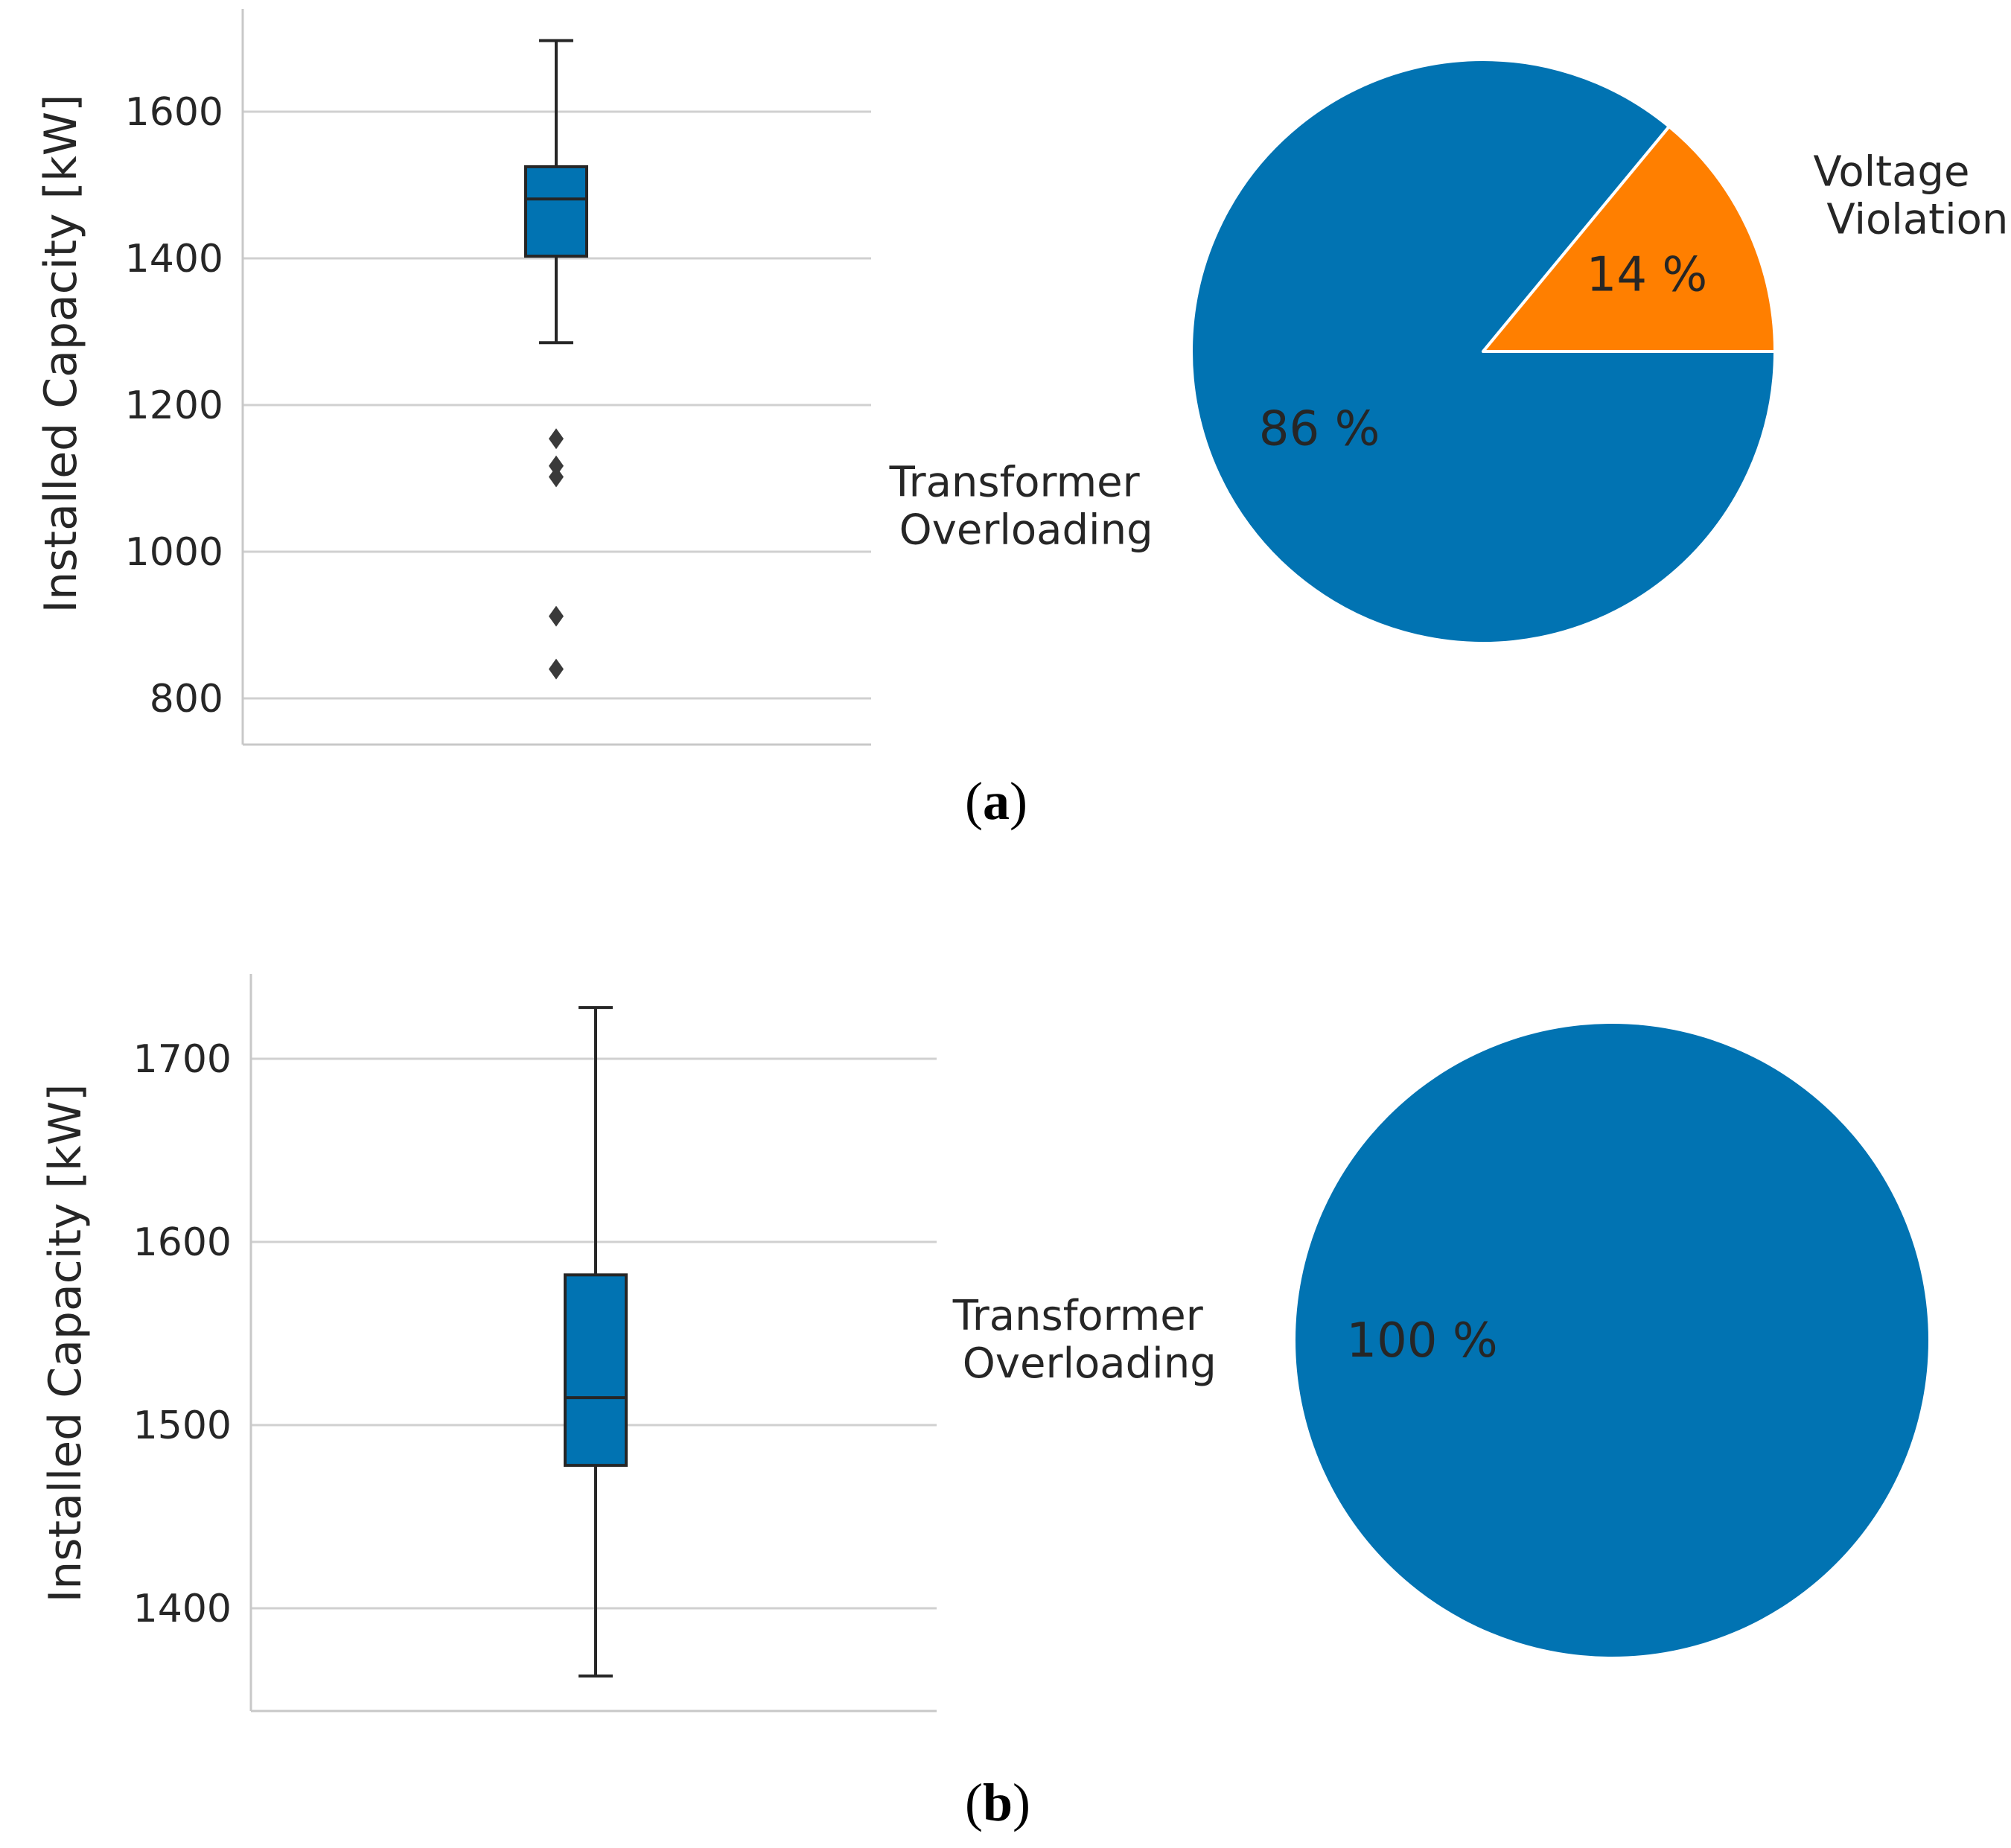 Image resolution: width=2011 pixels, height=1848 pixels. Describe the element at coordinates (61, 354) in the screenshot. I see `panel-a-box-ylabel: Installed Capacity [kW]` at that location.